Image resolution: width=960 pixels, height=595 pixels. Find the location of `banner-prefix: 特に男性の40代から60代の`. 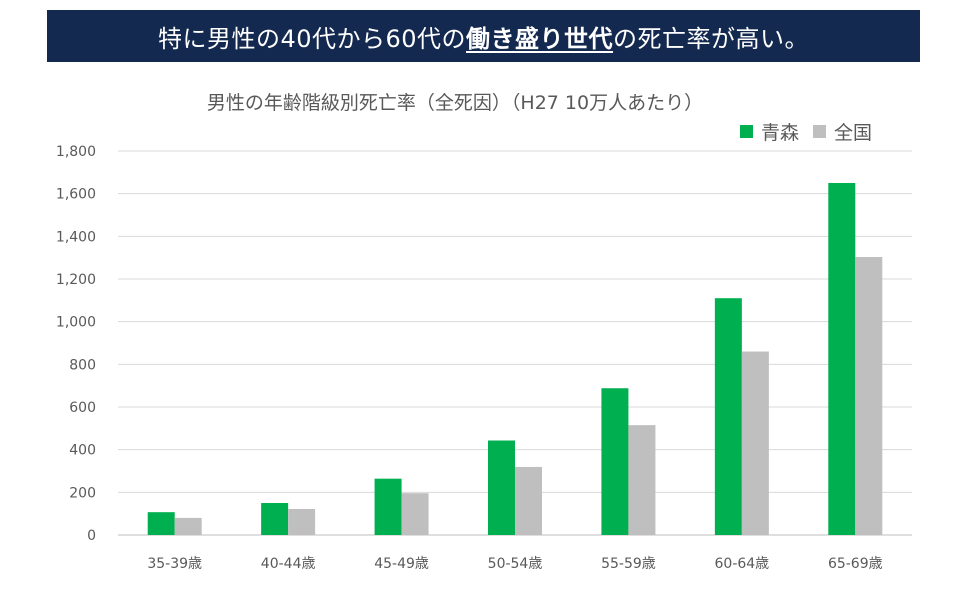

banner-prefix: 特に男性の40代から60代の is located at coordinates (312, 38).